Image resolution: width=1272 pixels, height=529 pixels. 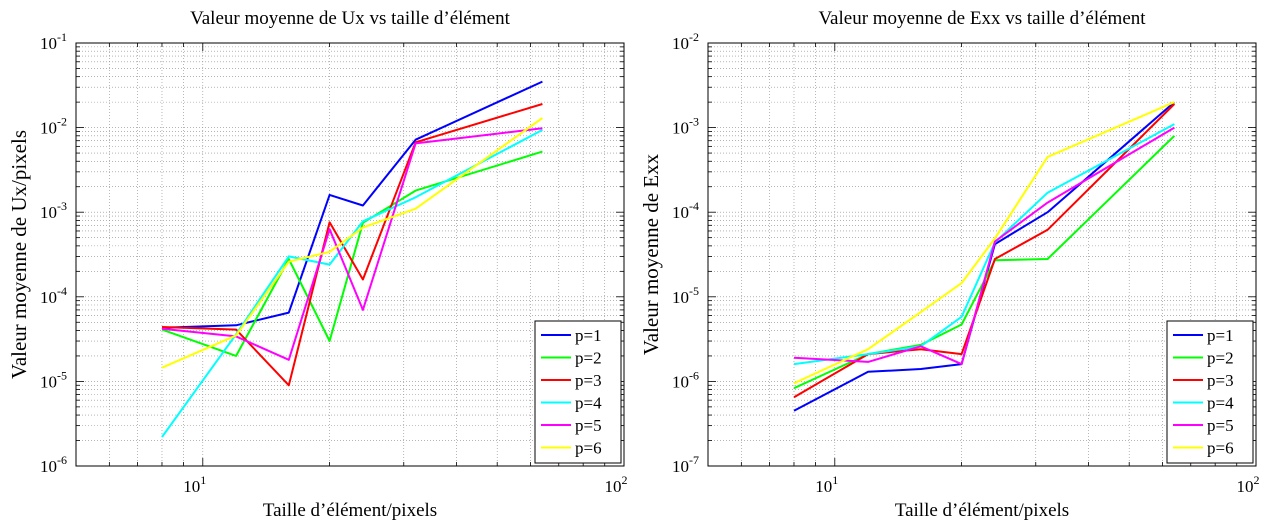 What do you see at coordinates (685, 464) in the screenshot?
I see `y-tick-label: 10⁻⁷` at bounding box center [685, 464].